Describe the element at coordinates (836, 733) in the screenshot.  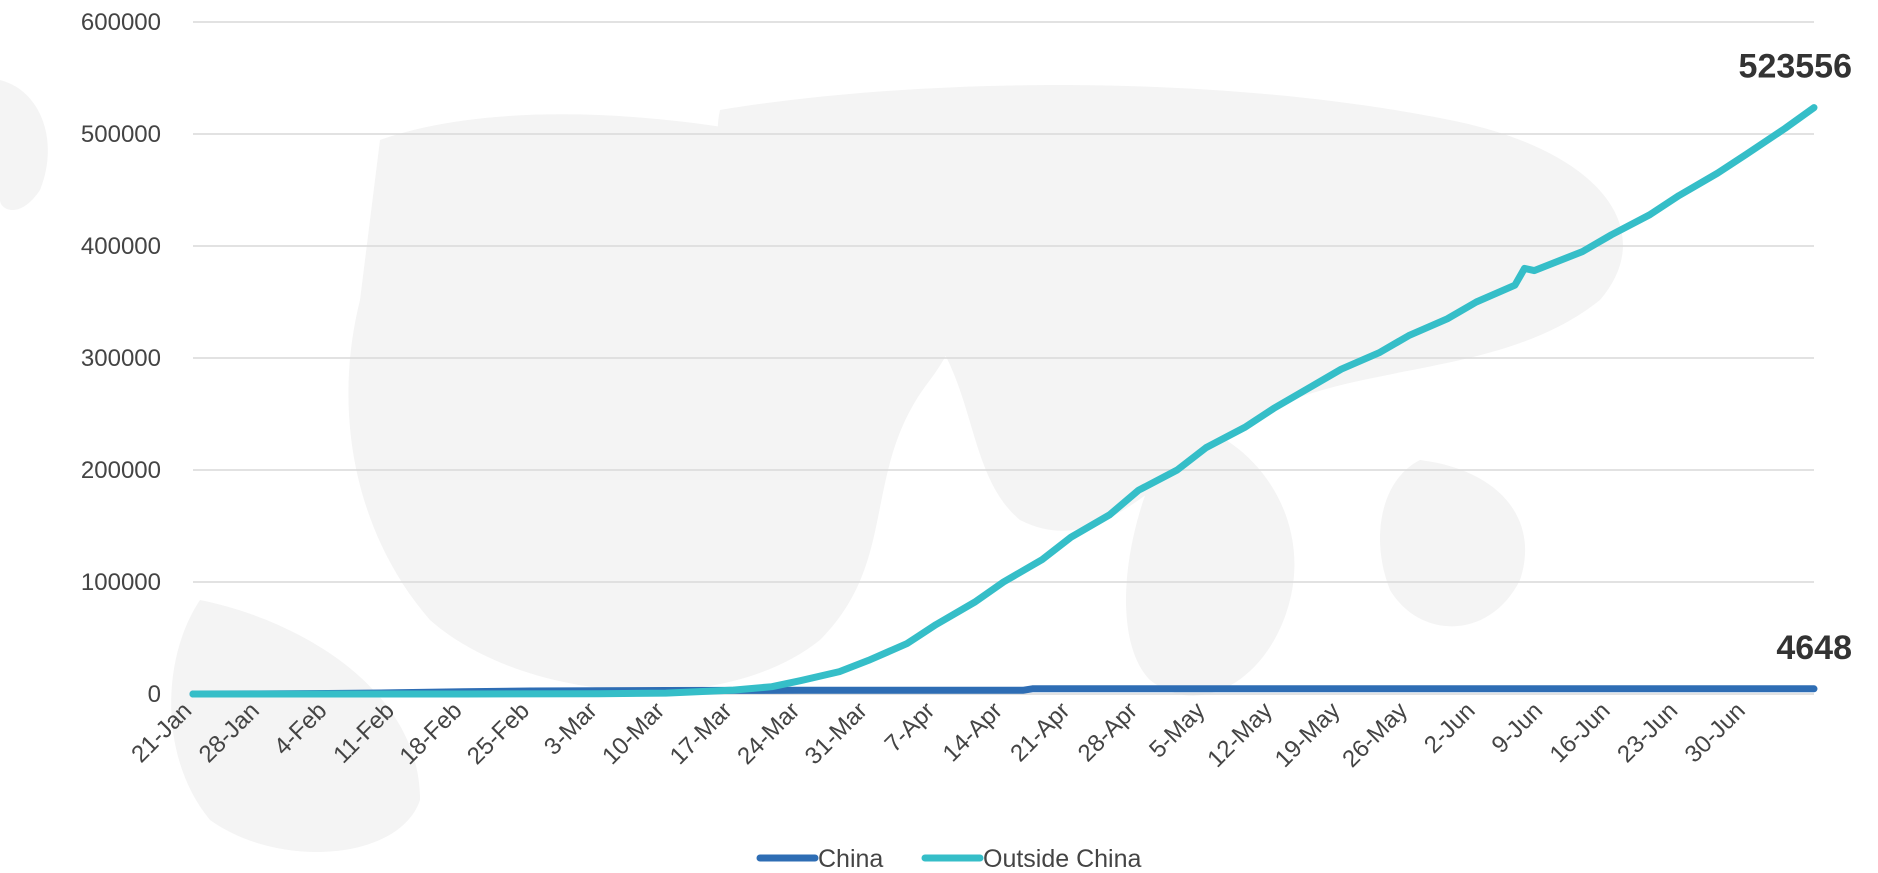
I see `x-tick-label: 31-Mar` at that location.